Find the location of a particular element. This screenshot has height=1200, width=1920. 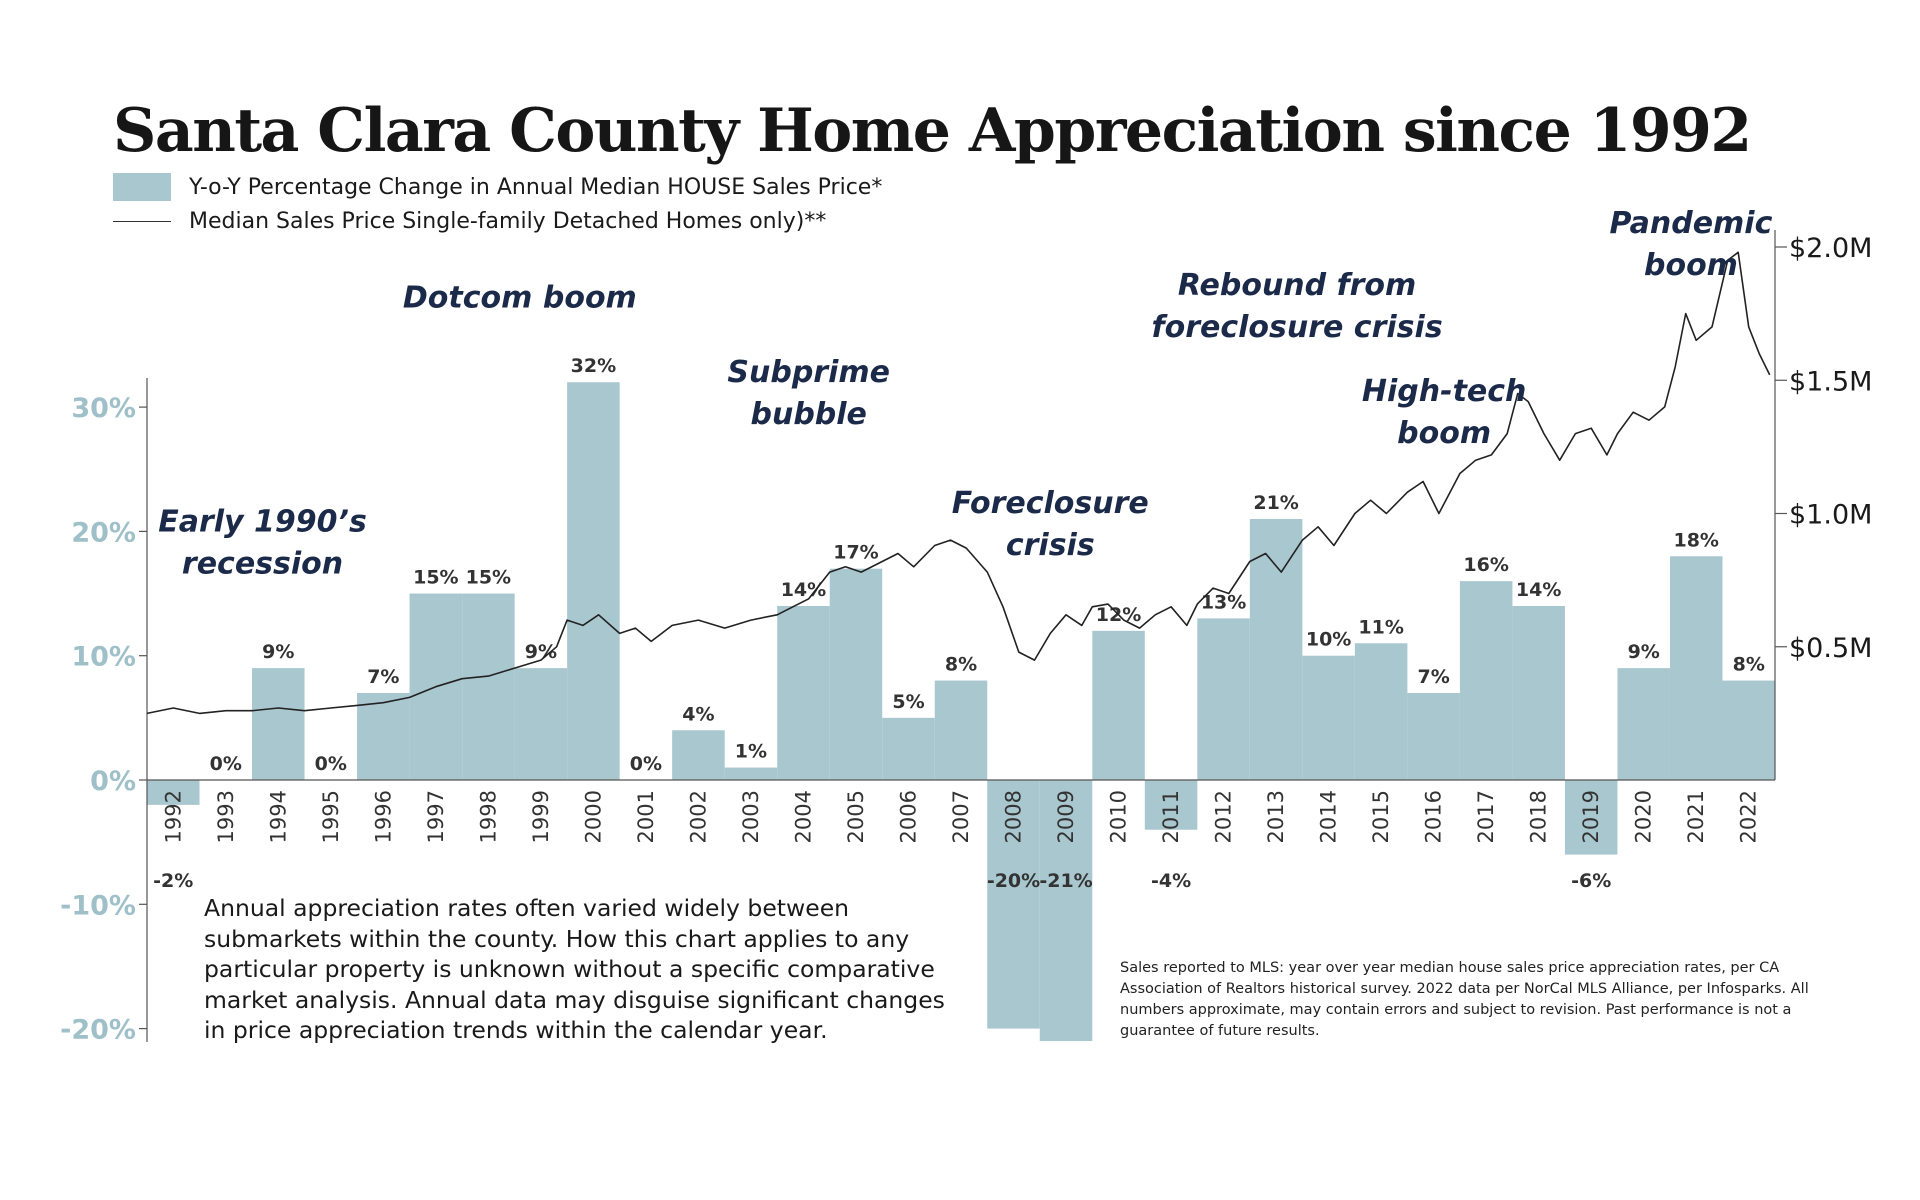

value-label-2015: 11% is located at coordinates (1380, 627).